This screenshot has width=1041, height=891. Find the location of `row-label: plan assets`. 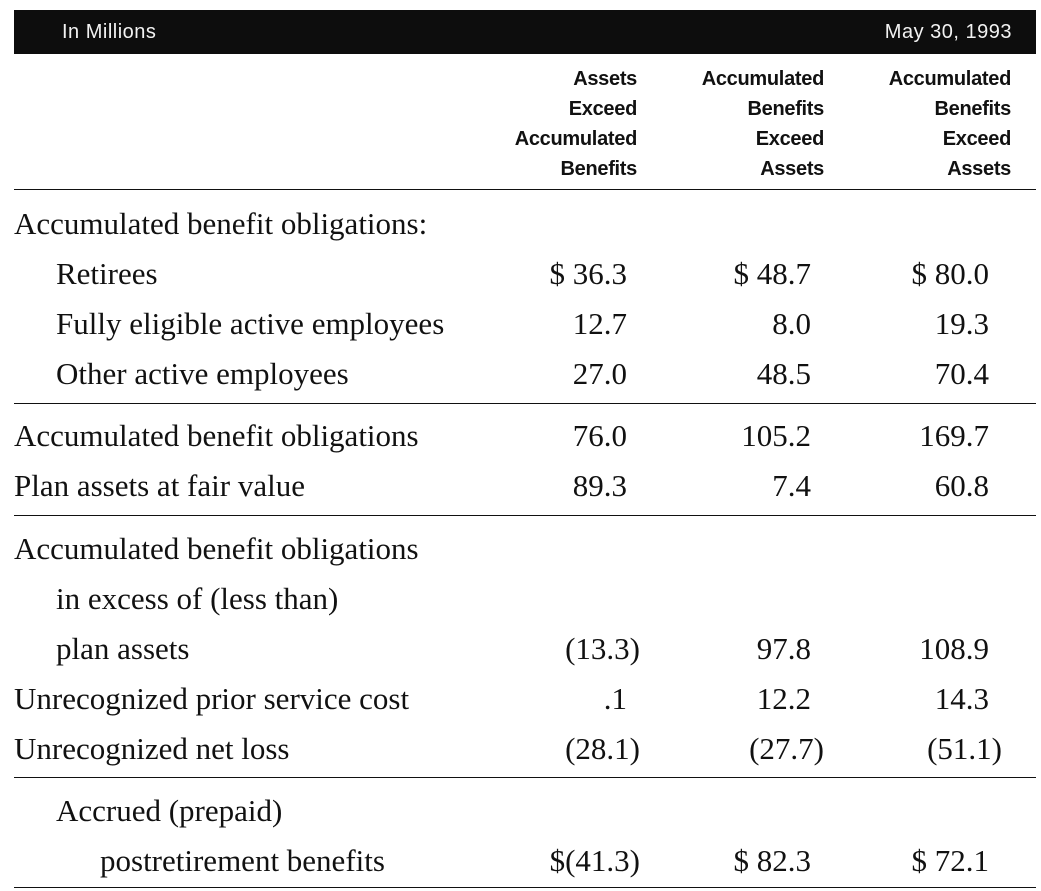

row-label: plan assets is located at coordinates (123, 648).